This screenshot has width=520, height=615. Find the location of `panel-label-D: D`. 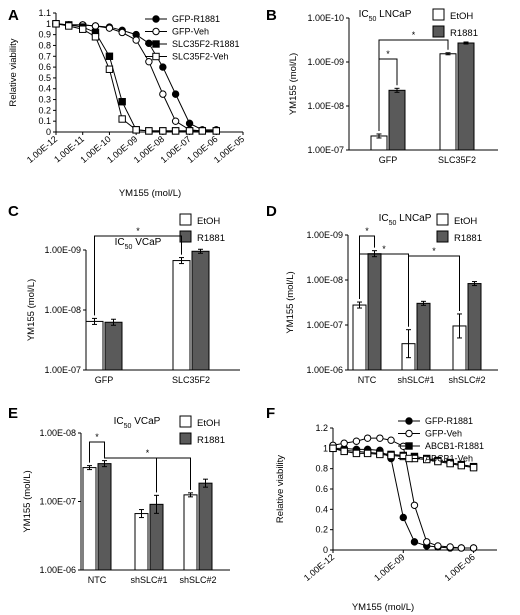

panel-label-D: D is located at coordinates (271, 211).